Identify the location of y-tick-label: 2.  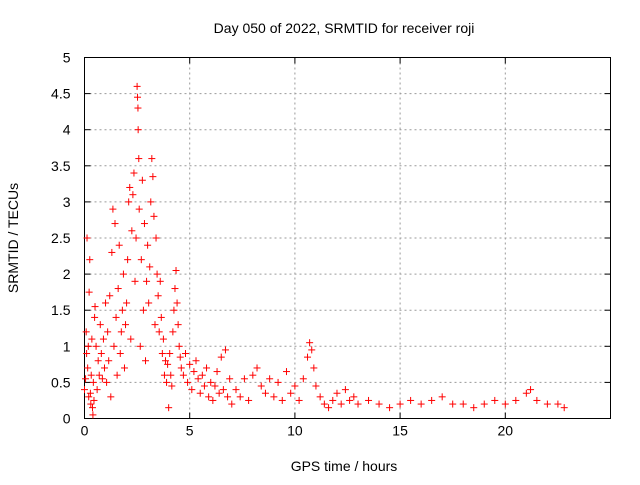
(67, 274).